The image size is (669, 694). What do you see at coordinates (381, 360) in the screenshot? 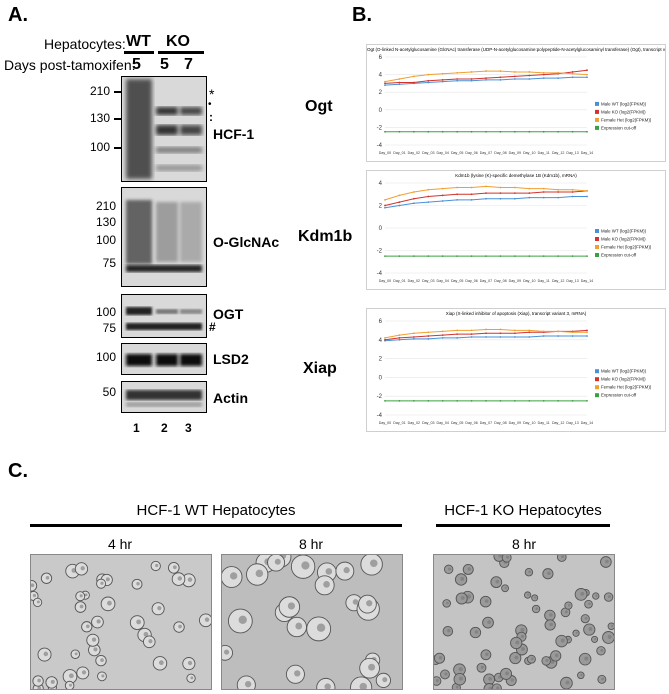
I see `y-tick-label: 2` at bounding box center [381, 360].